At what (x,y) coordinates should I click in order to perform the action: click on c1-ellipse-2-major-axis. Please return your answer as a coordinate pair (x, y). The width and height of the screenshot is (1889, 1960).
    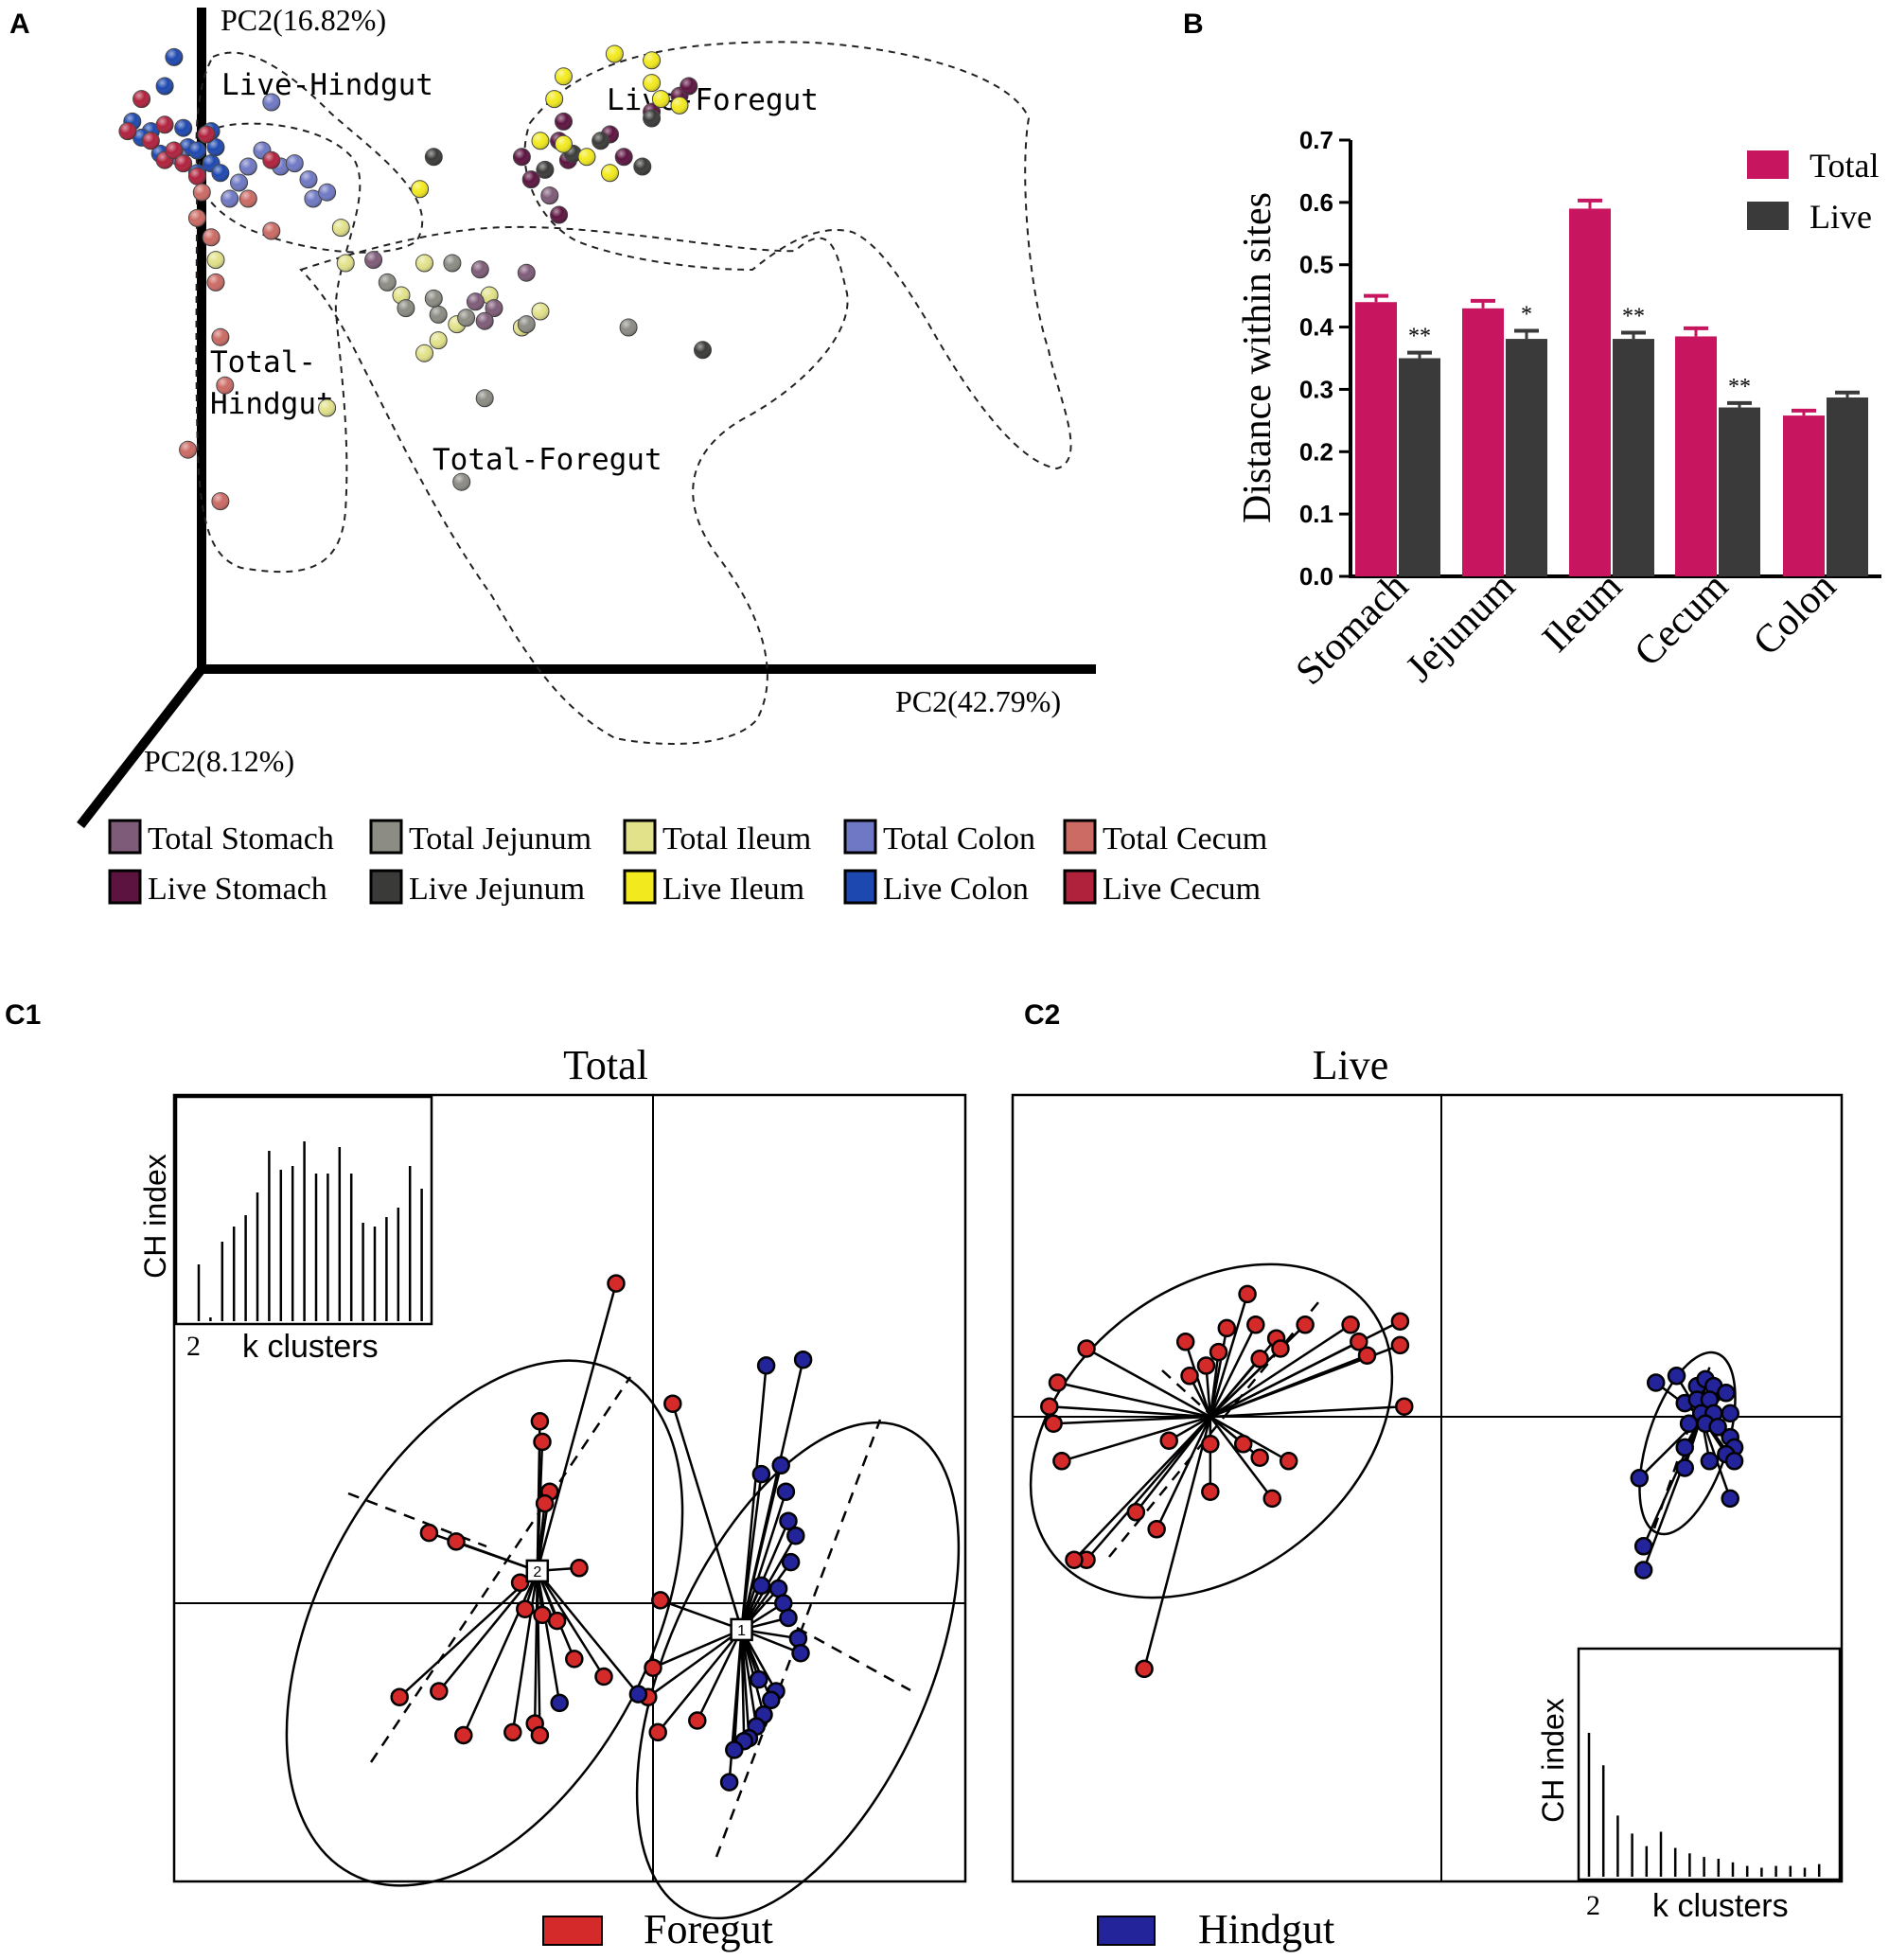
    Looking at the image, I should click on (500, 1569).